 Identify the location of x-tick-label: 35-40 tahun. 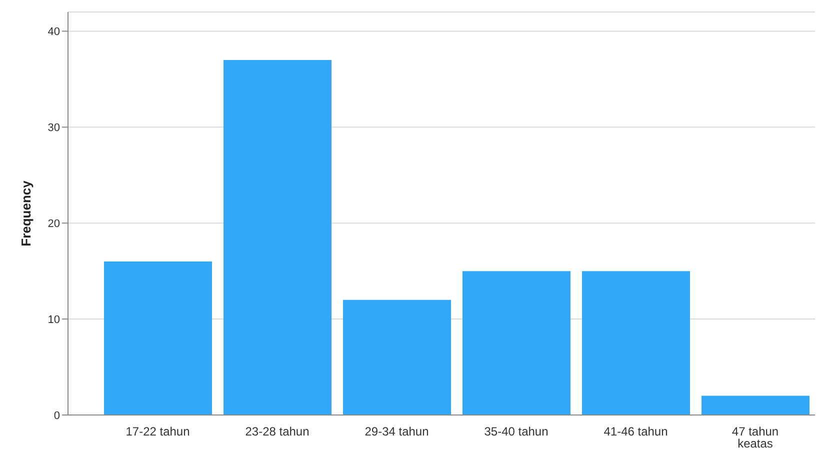
(516, 431).